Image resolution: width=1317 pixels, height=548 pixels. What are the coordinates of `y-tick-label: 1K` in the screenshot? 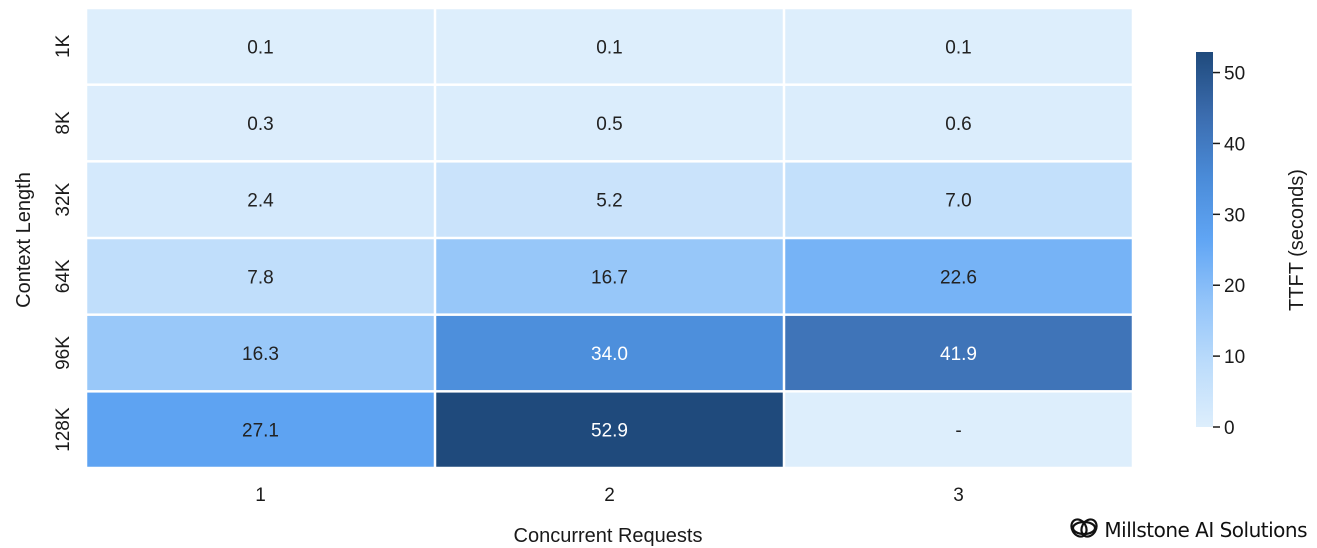 It's located at (63, 46).